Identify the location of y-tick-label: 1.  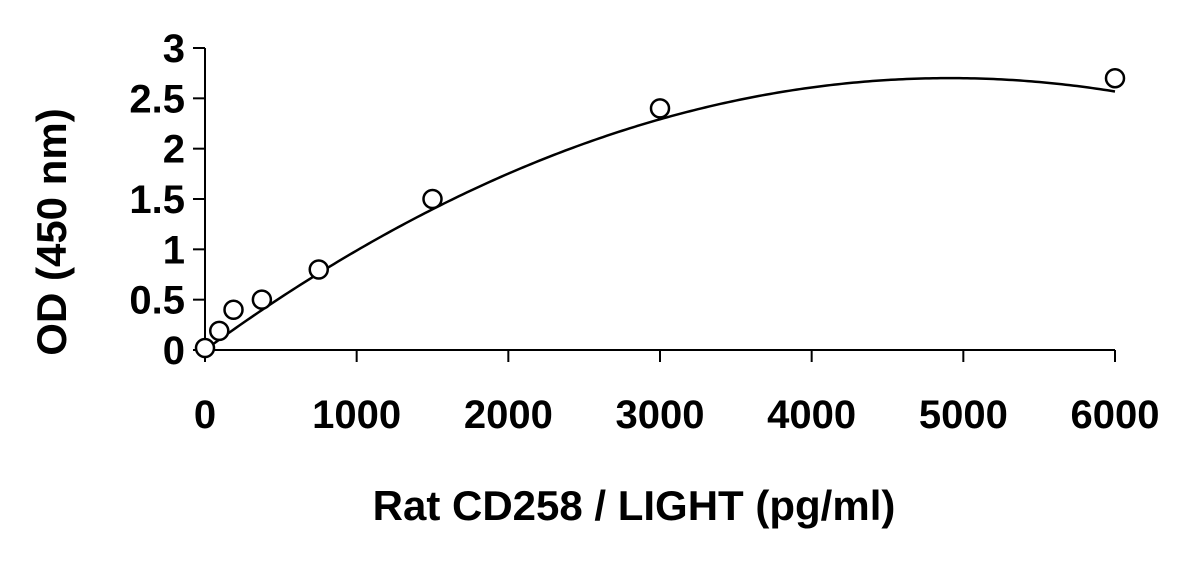
(174, 250).